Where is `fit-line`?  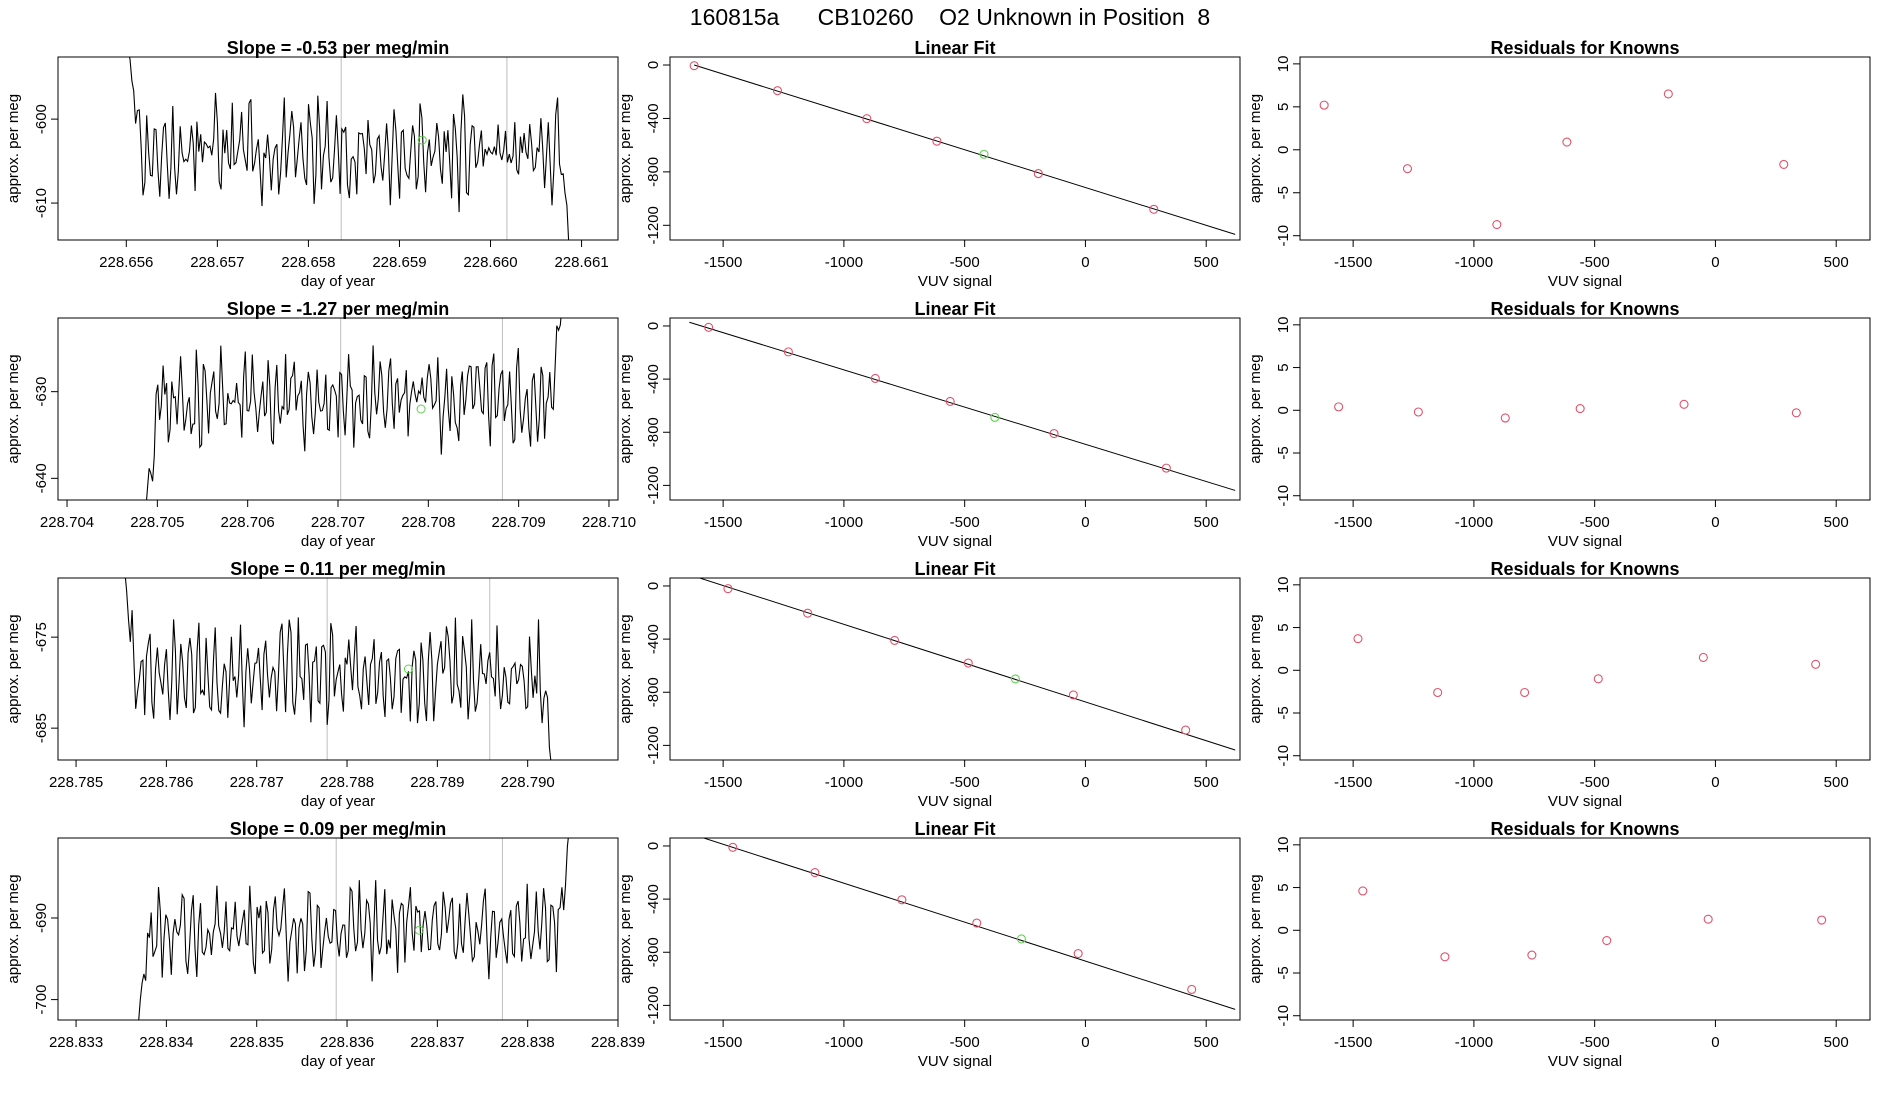 fit-line is located at coordinates (969, 924).